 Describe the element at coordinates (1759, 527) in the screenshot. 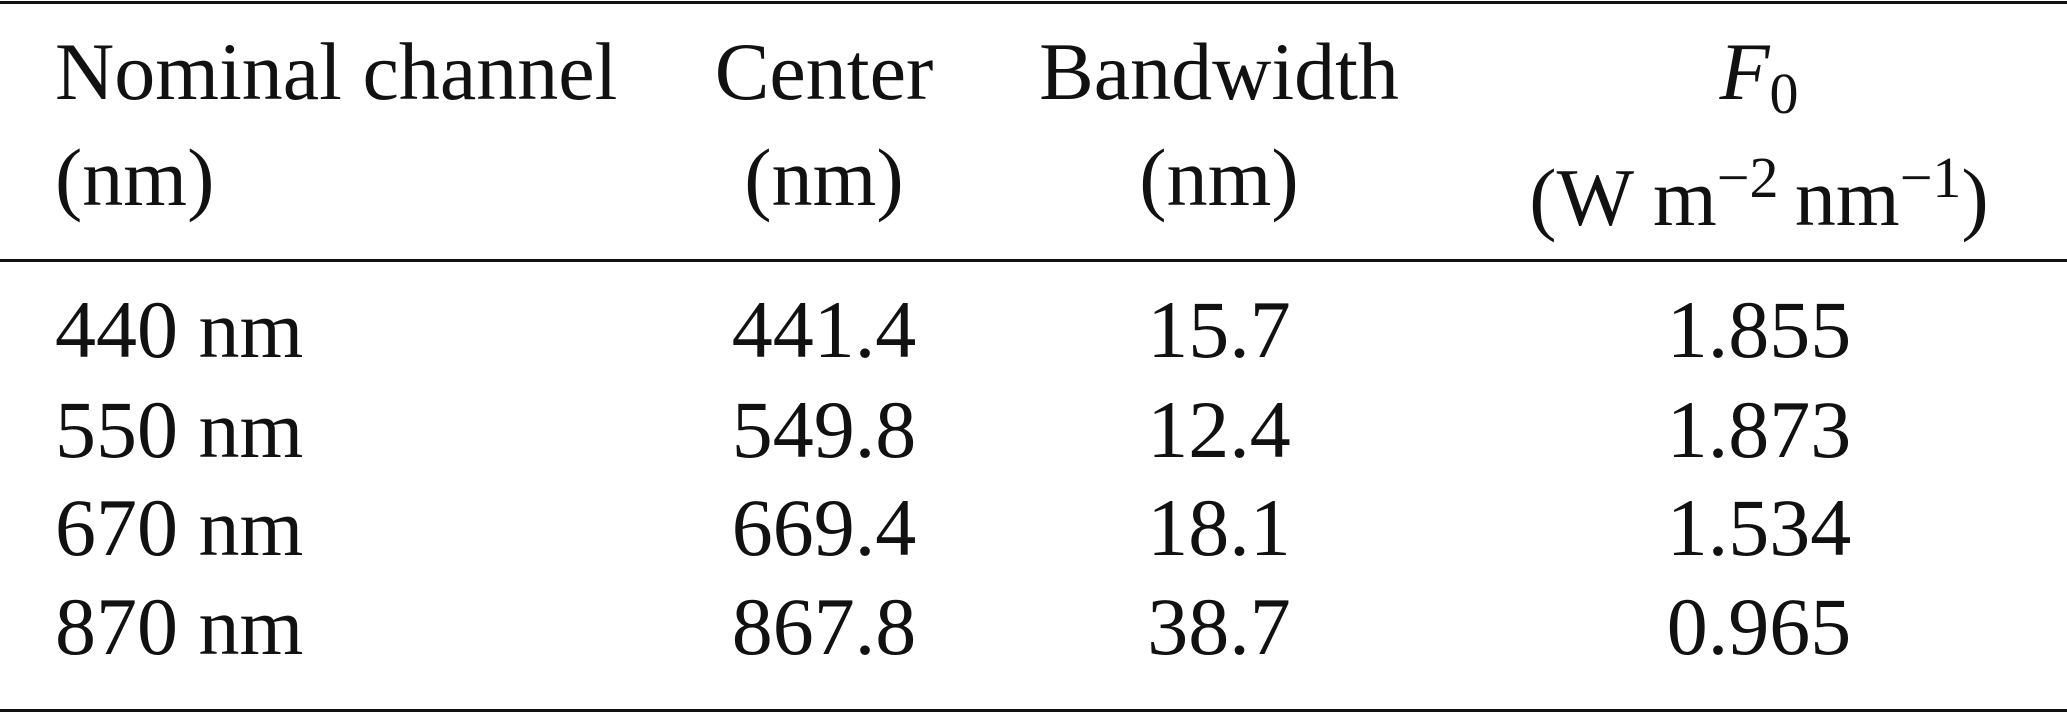

I see `cell-value: 1.534` at that location.